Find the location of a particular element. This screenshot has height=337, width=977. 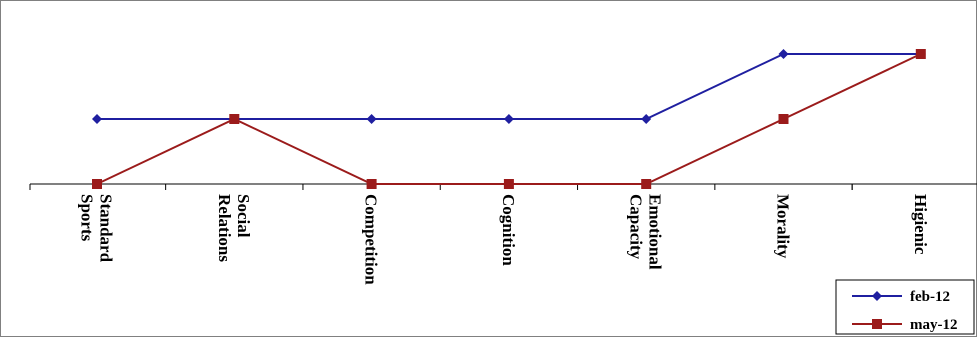

x-tick-label-line: Standard is located at coordinates (106, 228).